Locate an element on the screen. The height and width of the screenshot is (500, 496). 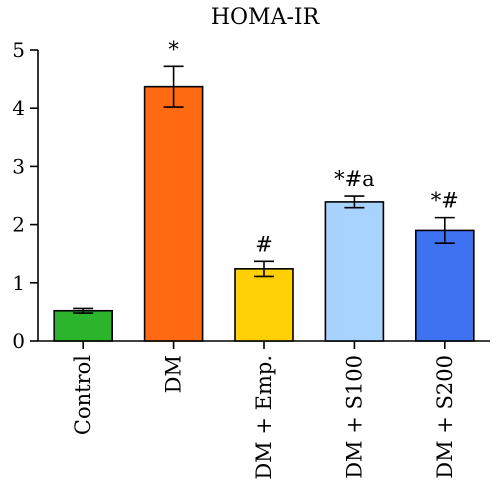
y-tick-label: 1 is located at coordinates (18, 283).